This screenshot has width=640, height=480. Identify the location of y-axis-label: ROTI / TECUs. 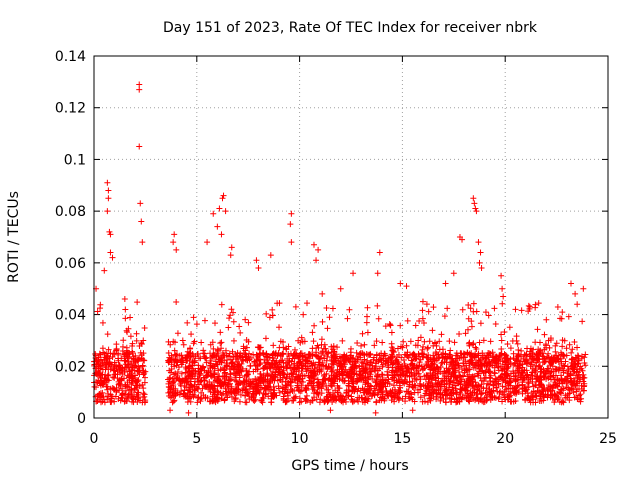
(14, 237).